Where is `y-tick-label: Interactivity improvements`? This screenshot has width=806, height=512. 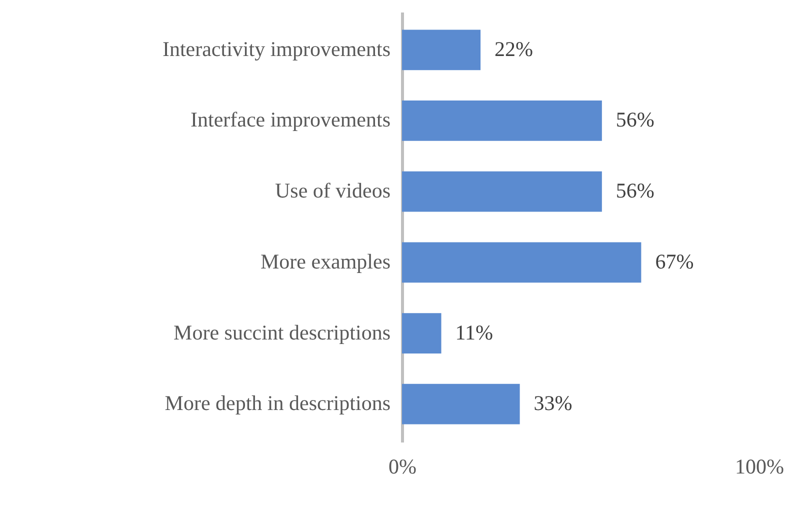
y-tick-label: Interactivity improvements is located at coordinates (276, 48).